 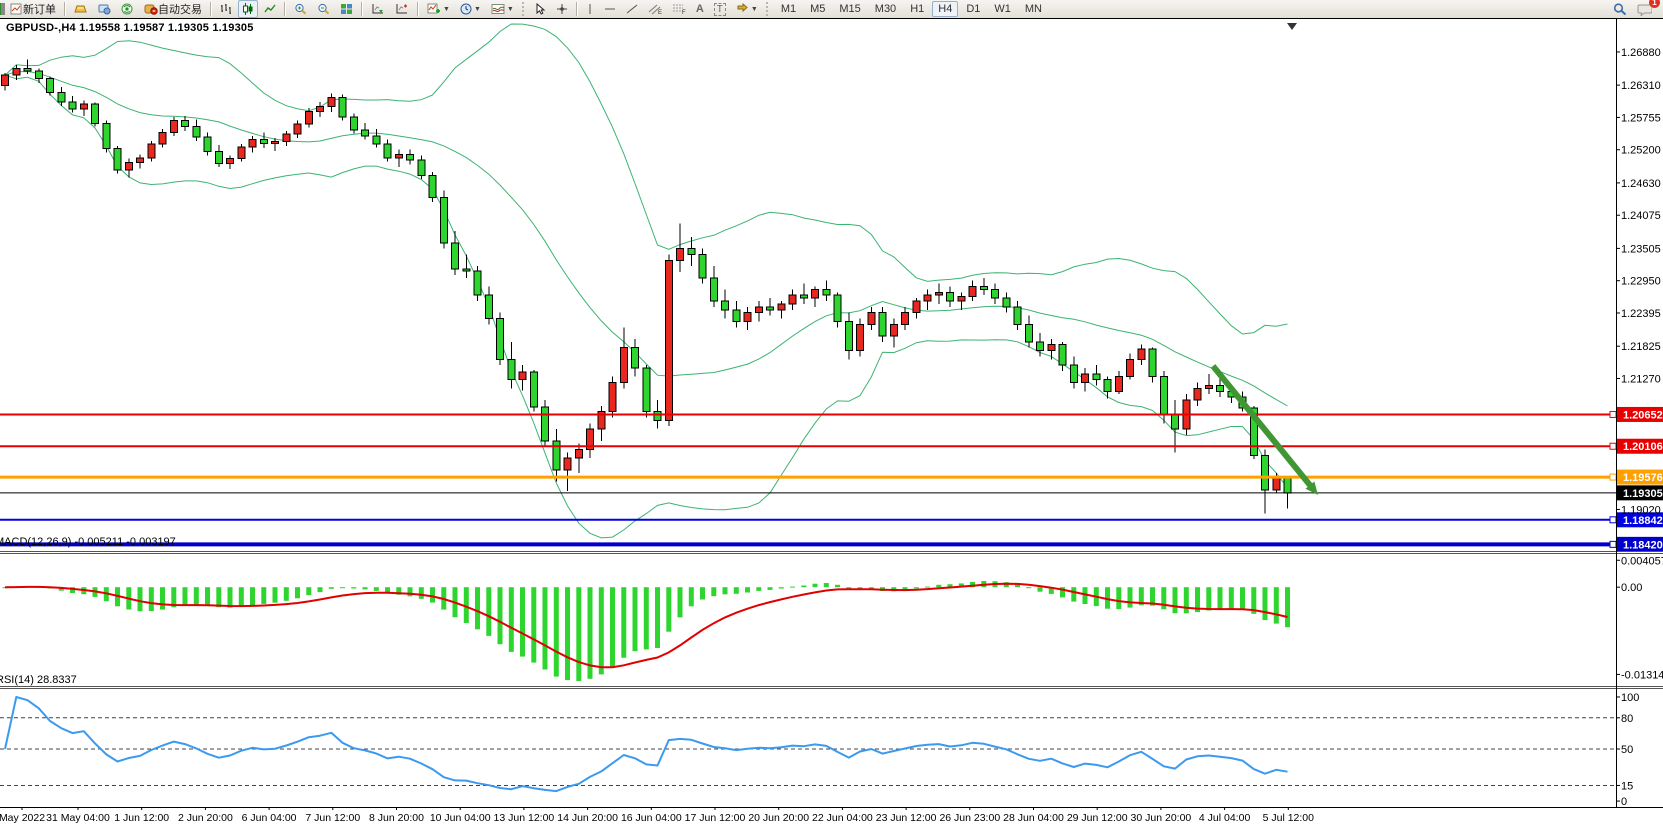 What do you see at coordinates (610, 9) in the screenshot?
I see `horizontal-line-icon` at bounding box center [610, 9].